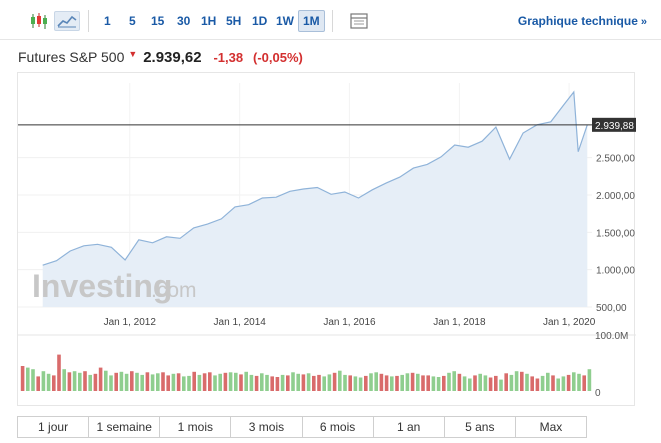 This screenshot has width=661, height=443. What do you see at coordinates (209, 21) in the screenshot?
I see `interval-1hour: 1H` at bounding box center [209, 21].